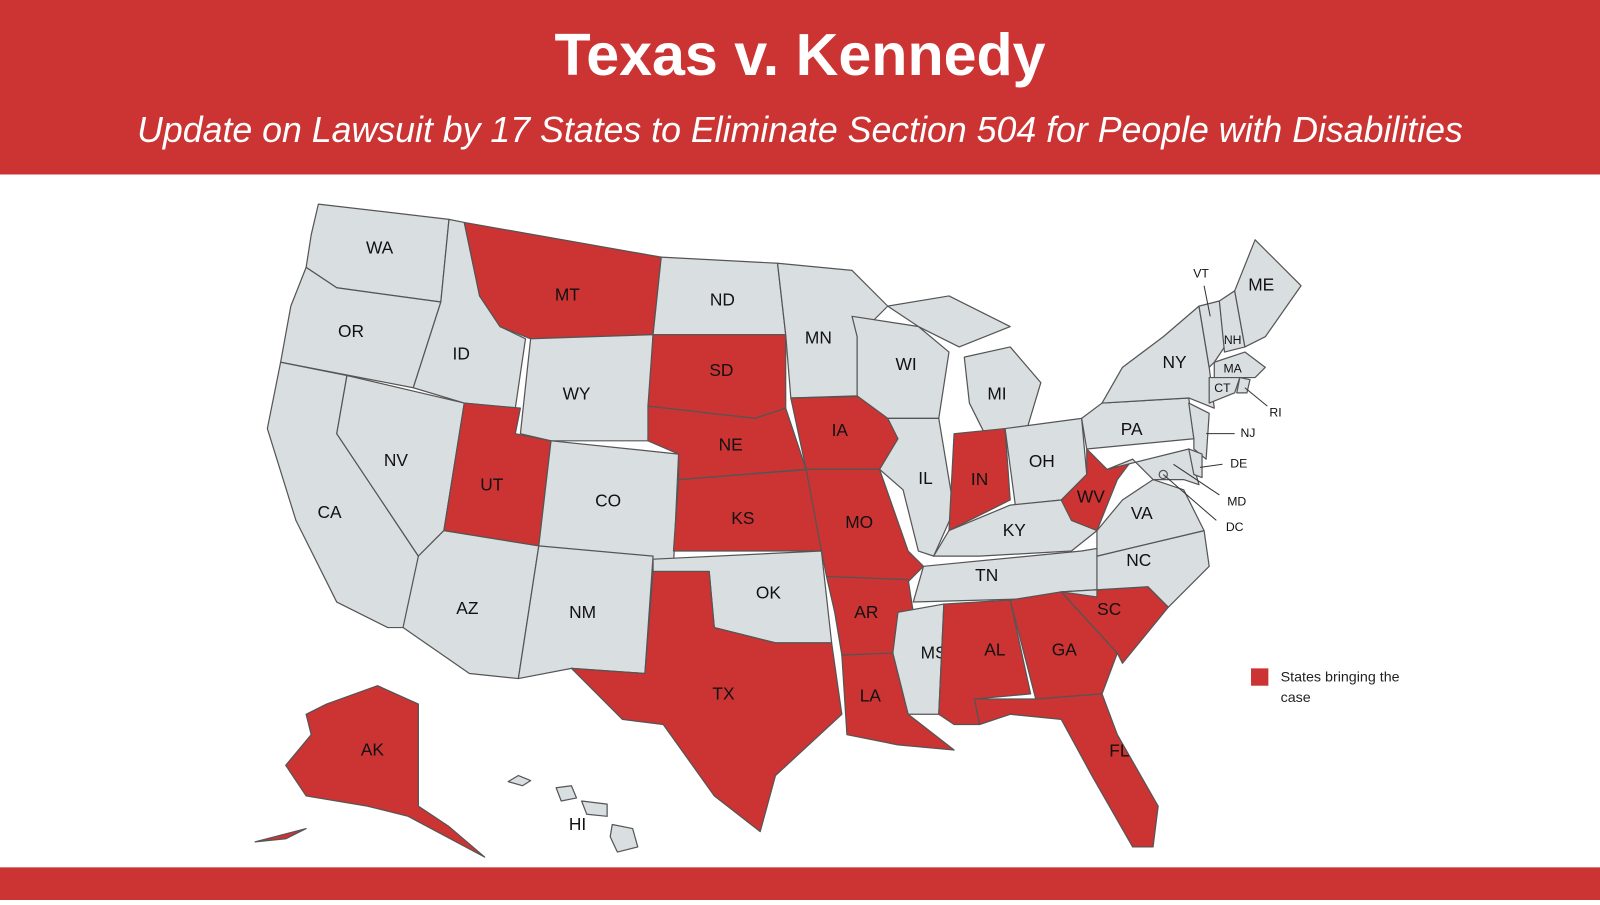 The height and width of the screenshot is (905, 1600). Describe the element at coordinates (995, 650) in the screenshot. I see `state-label: AL` at that location.